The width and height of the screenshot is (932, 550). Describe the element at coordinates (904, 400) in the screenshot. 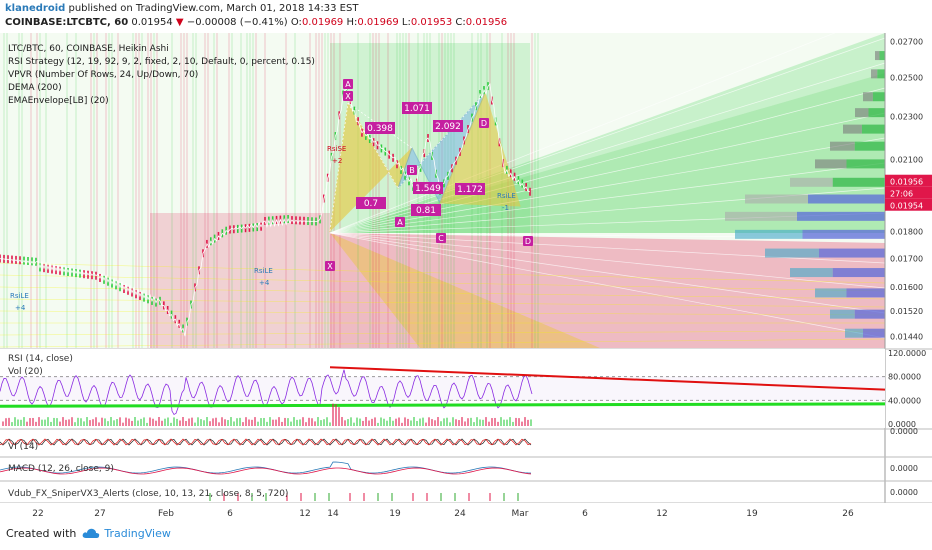

I see `rsi-tick-label: 40.0000` at that location.